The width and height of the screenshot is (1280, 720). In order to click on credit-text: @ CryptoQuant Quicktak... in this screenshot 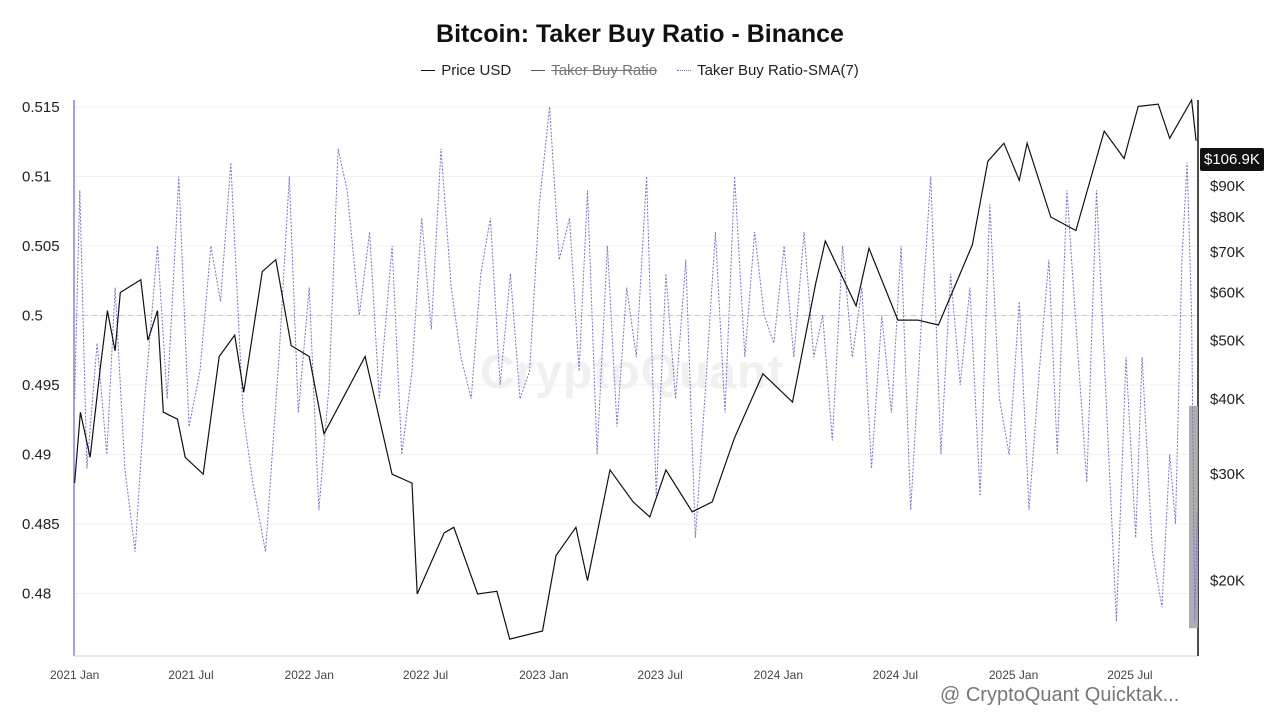, I will do `click(1060, 695)`.